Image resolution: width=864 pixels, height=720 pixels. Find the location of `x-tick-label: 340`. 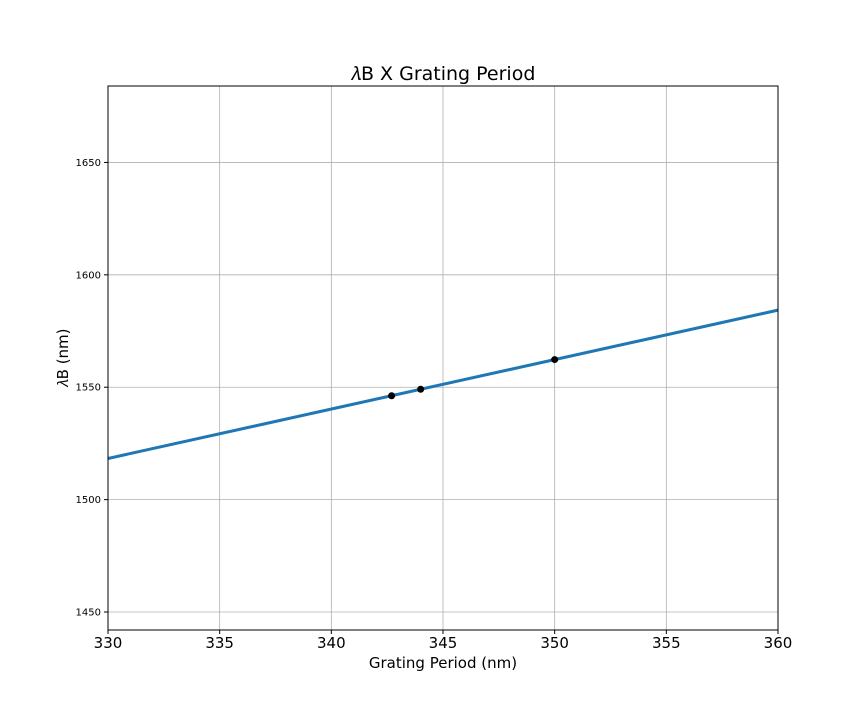

x-tick-label: 340 is located at coordinates (331, 643).